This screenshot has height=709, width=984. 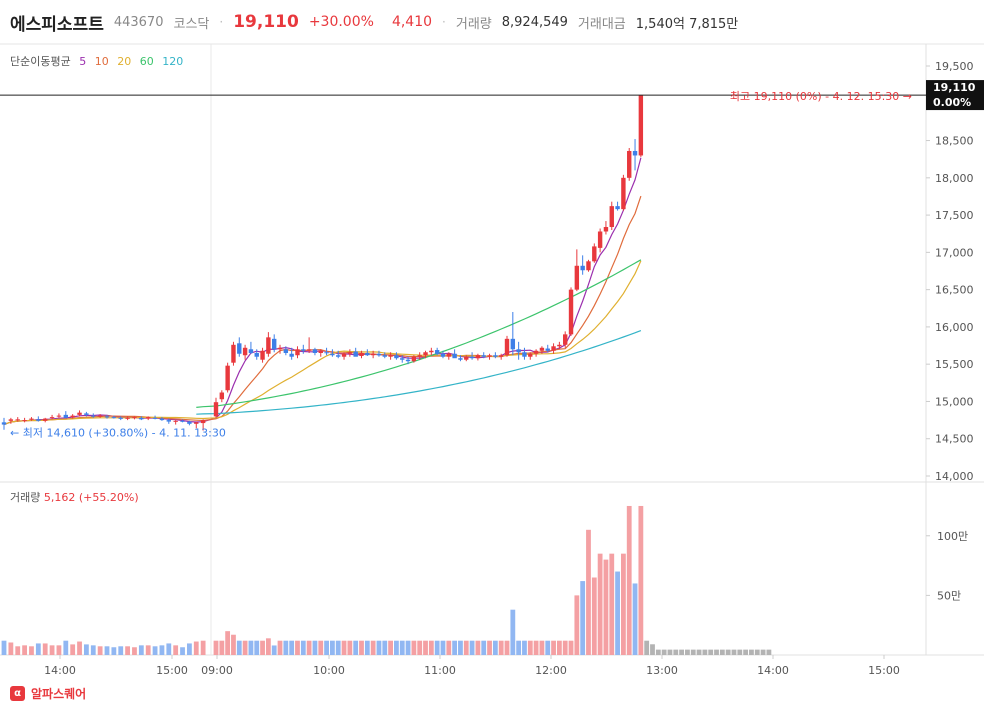 What do you see at coordinates (601, 24) in the screenshot?
I see `amount-label: 거래대금` at bounding box center [601, 24].